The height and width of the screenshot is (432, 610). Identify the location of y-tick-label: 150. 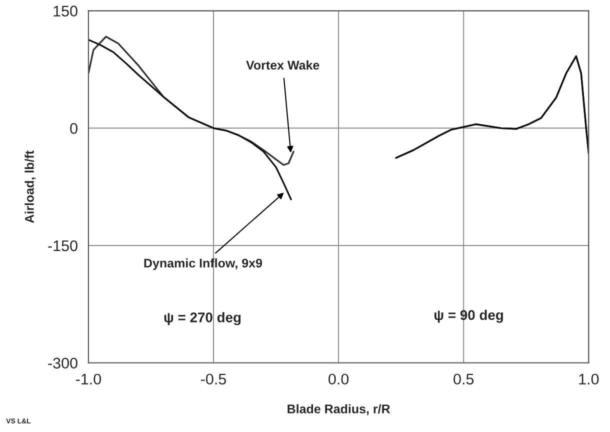
(66, 11).